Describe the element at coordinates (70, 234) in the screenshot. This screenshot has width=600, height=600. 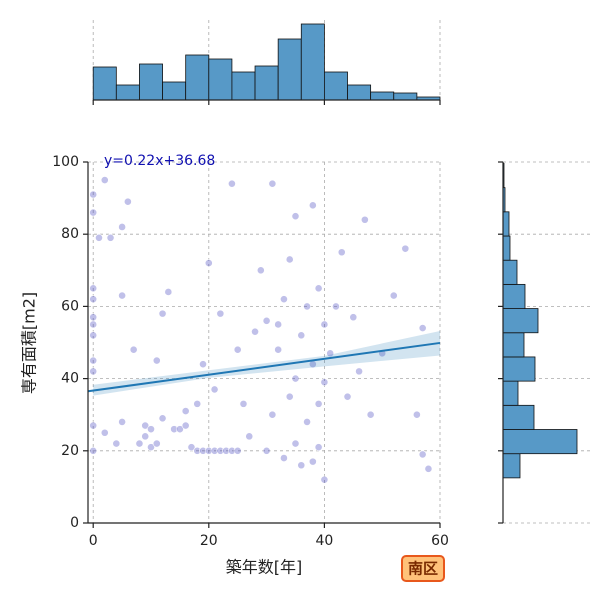
I see `y-tick-label: 80` at that location.